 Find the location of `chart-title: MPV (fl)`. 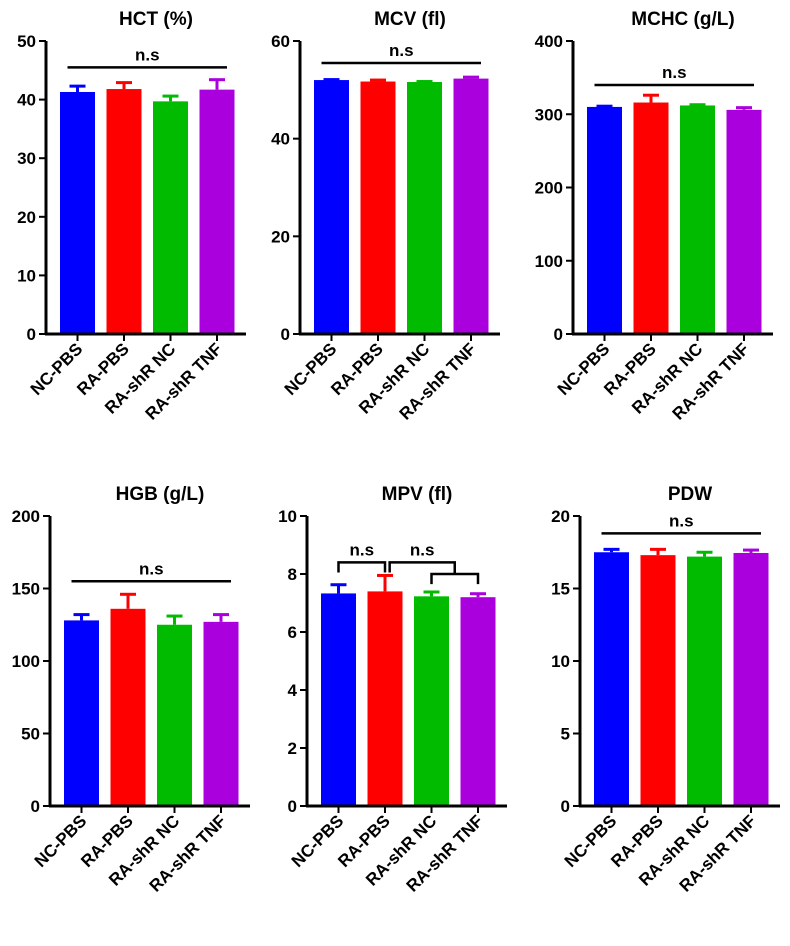

chart-title: MPV (fl) is located at coordinates (417, 494).